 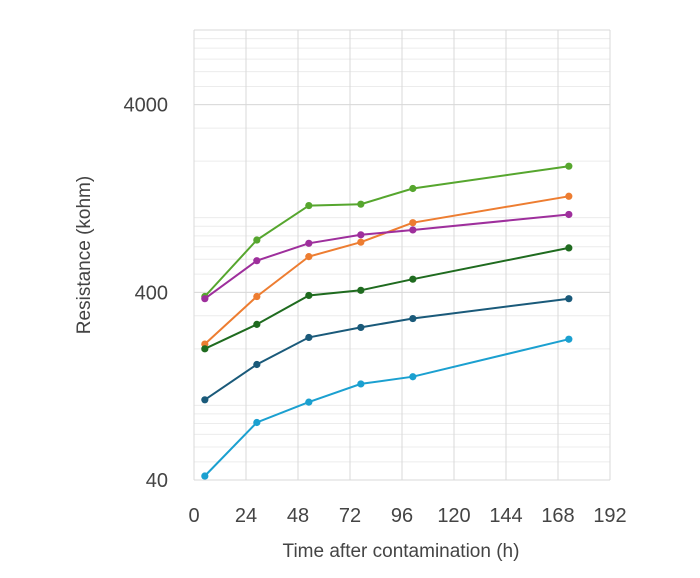 I want to click on x-tick-labels: 0 24 48 72 96 120 144 168 192, so click(x=407, y=516).